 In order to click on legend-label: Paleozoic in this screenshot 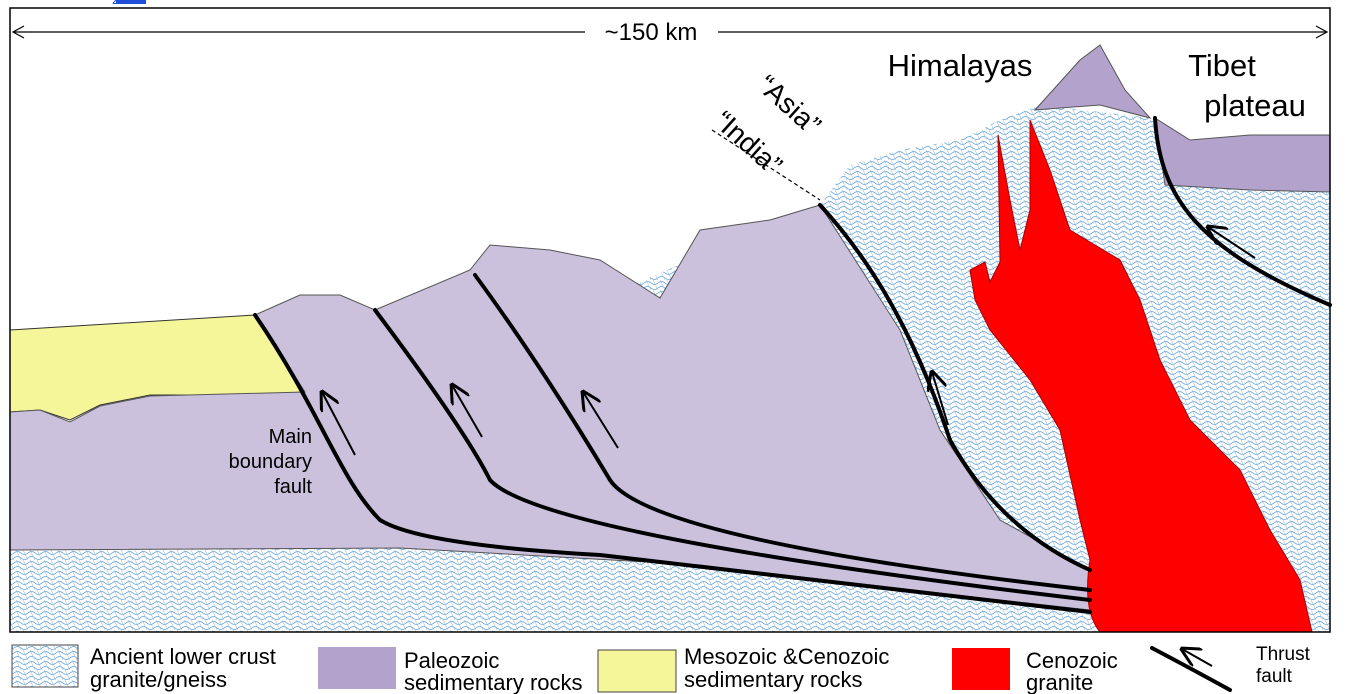, I will do `click(451, 660)`.